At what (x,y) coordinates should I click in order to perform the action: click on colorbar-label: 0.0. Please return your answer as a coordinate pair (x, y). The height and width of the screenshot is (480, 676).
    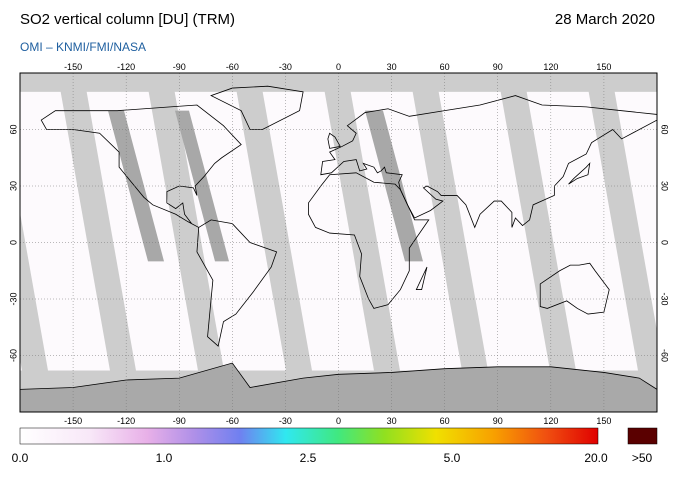
    Looking at the image, I should click on (20, 458).